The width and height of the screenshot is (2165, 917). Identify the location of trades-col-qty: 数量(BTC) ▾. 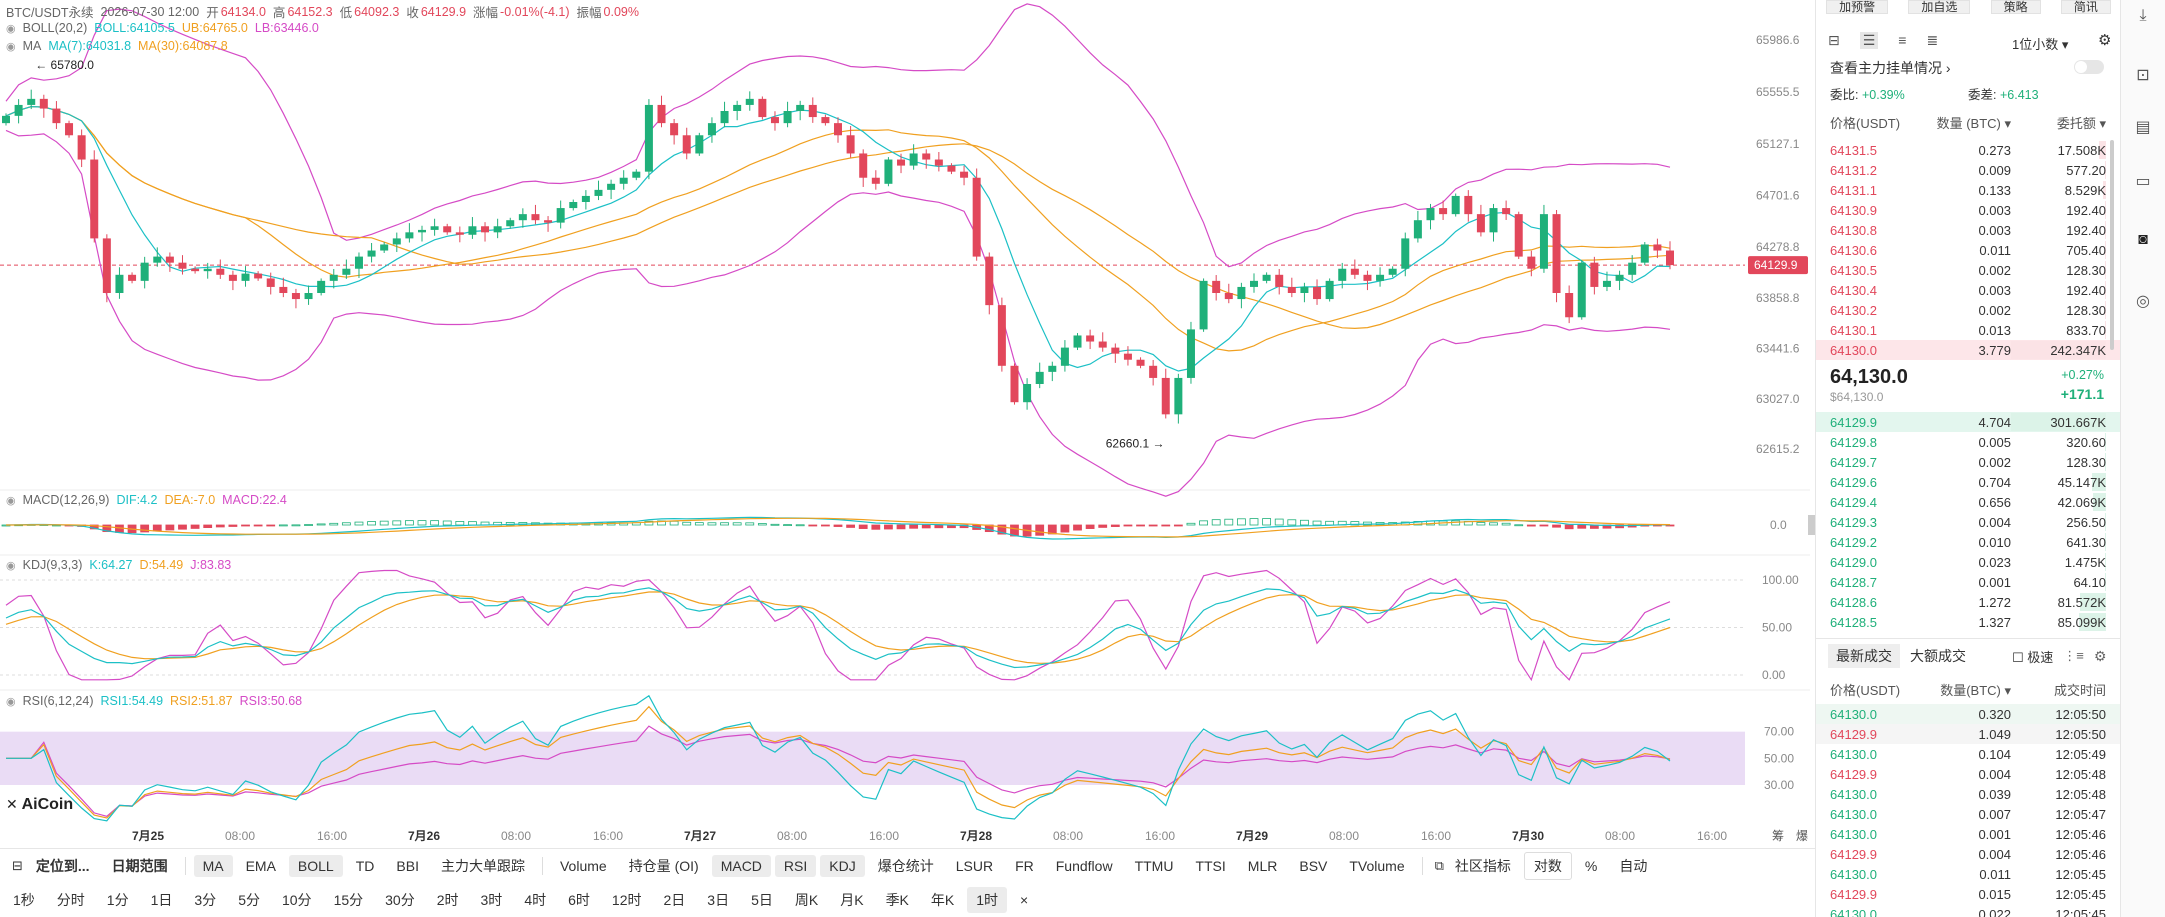
(1975, 690).